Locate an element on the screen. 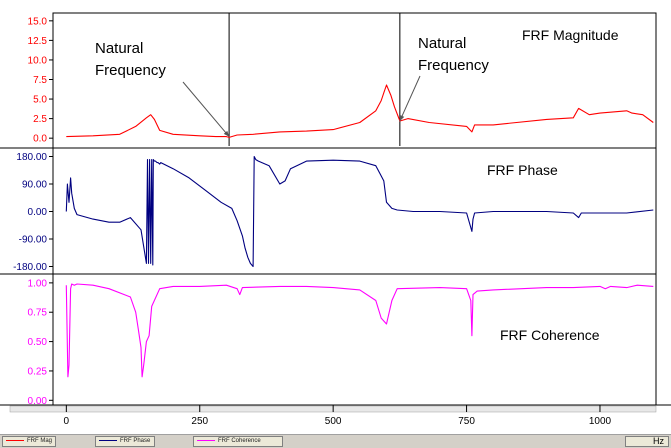 The height and width of the screenshot is (448, 671). y-tick-label: 1.00 is located at coordinates (38, 283).